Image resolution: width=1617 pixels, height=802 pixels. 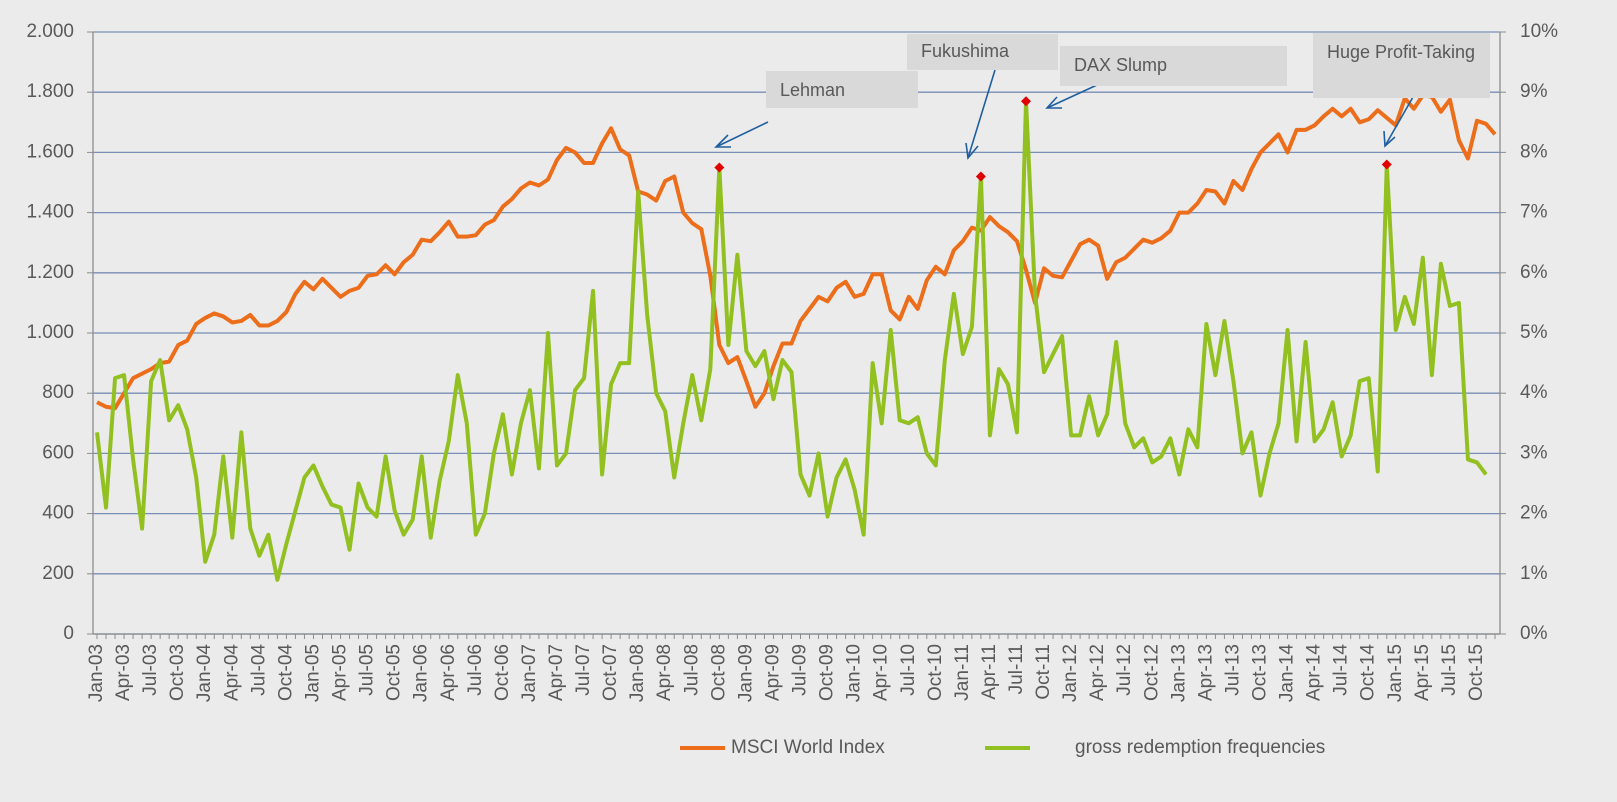 What do you see at coordinates (1534, 332) in the screenshot?
I see `y2-tick-label: 5%` at bounding box center [1534, 332].